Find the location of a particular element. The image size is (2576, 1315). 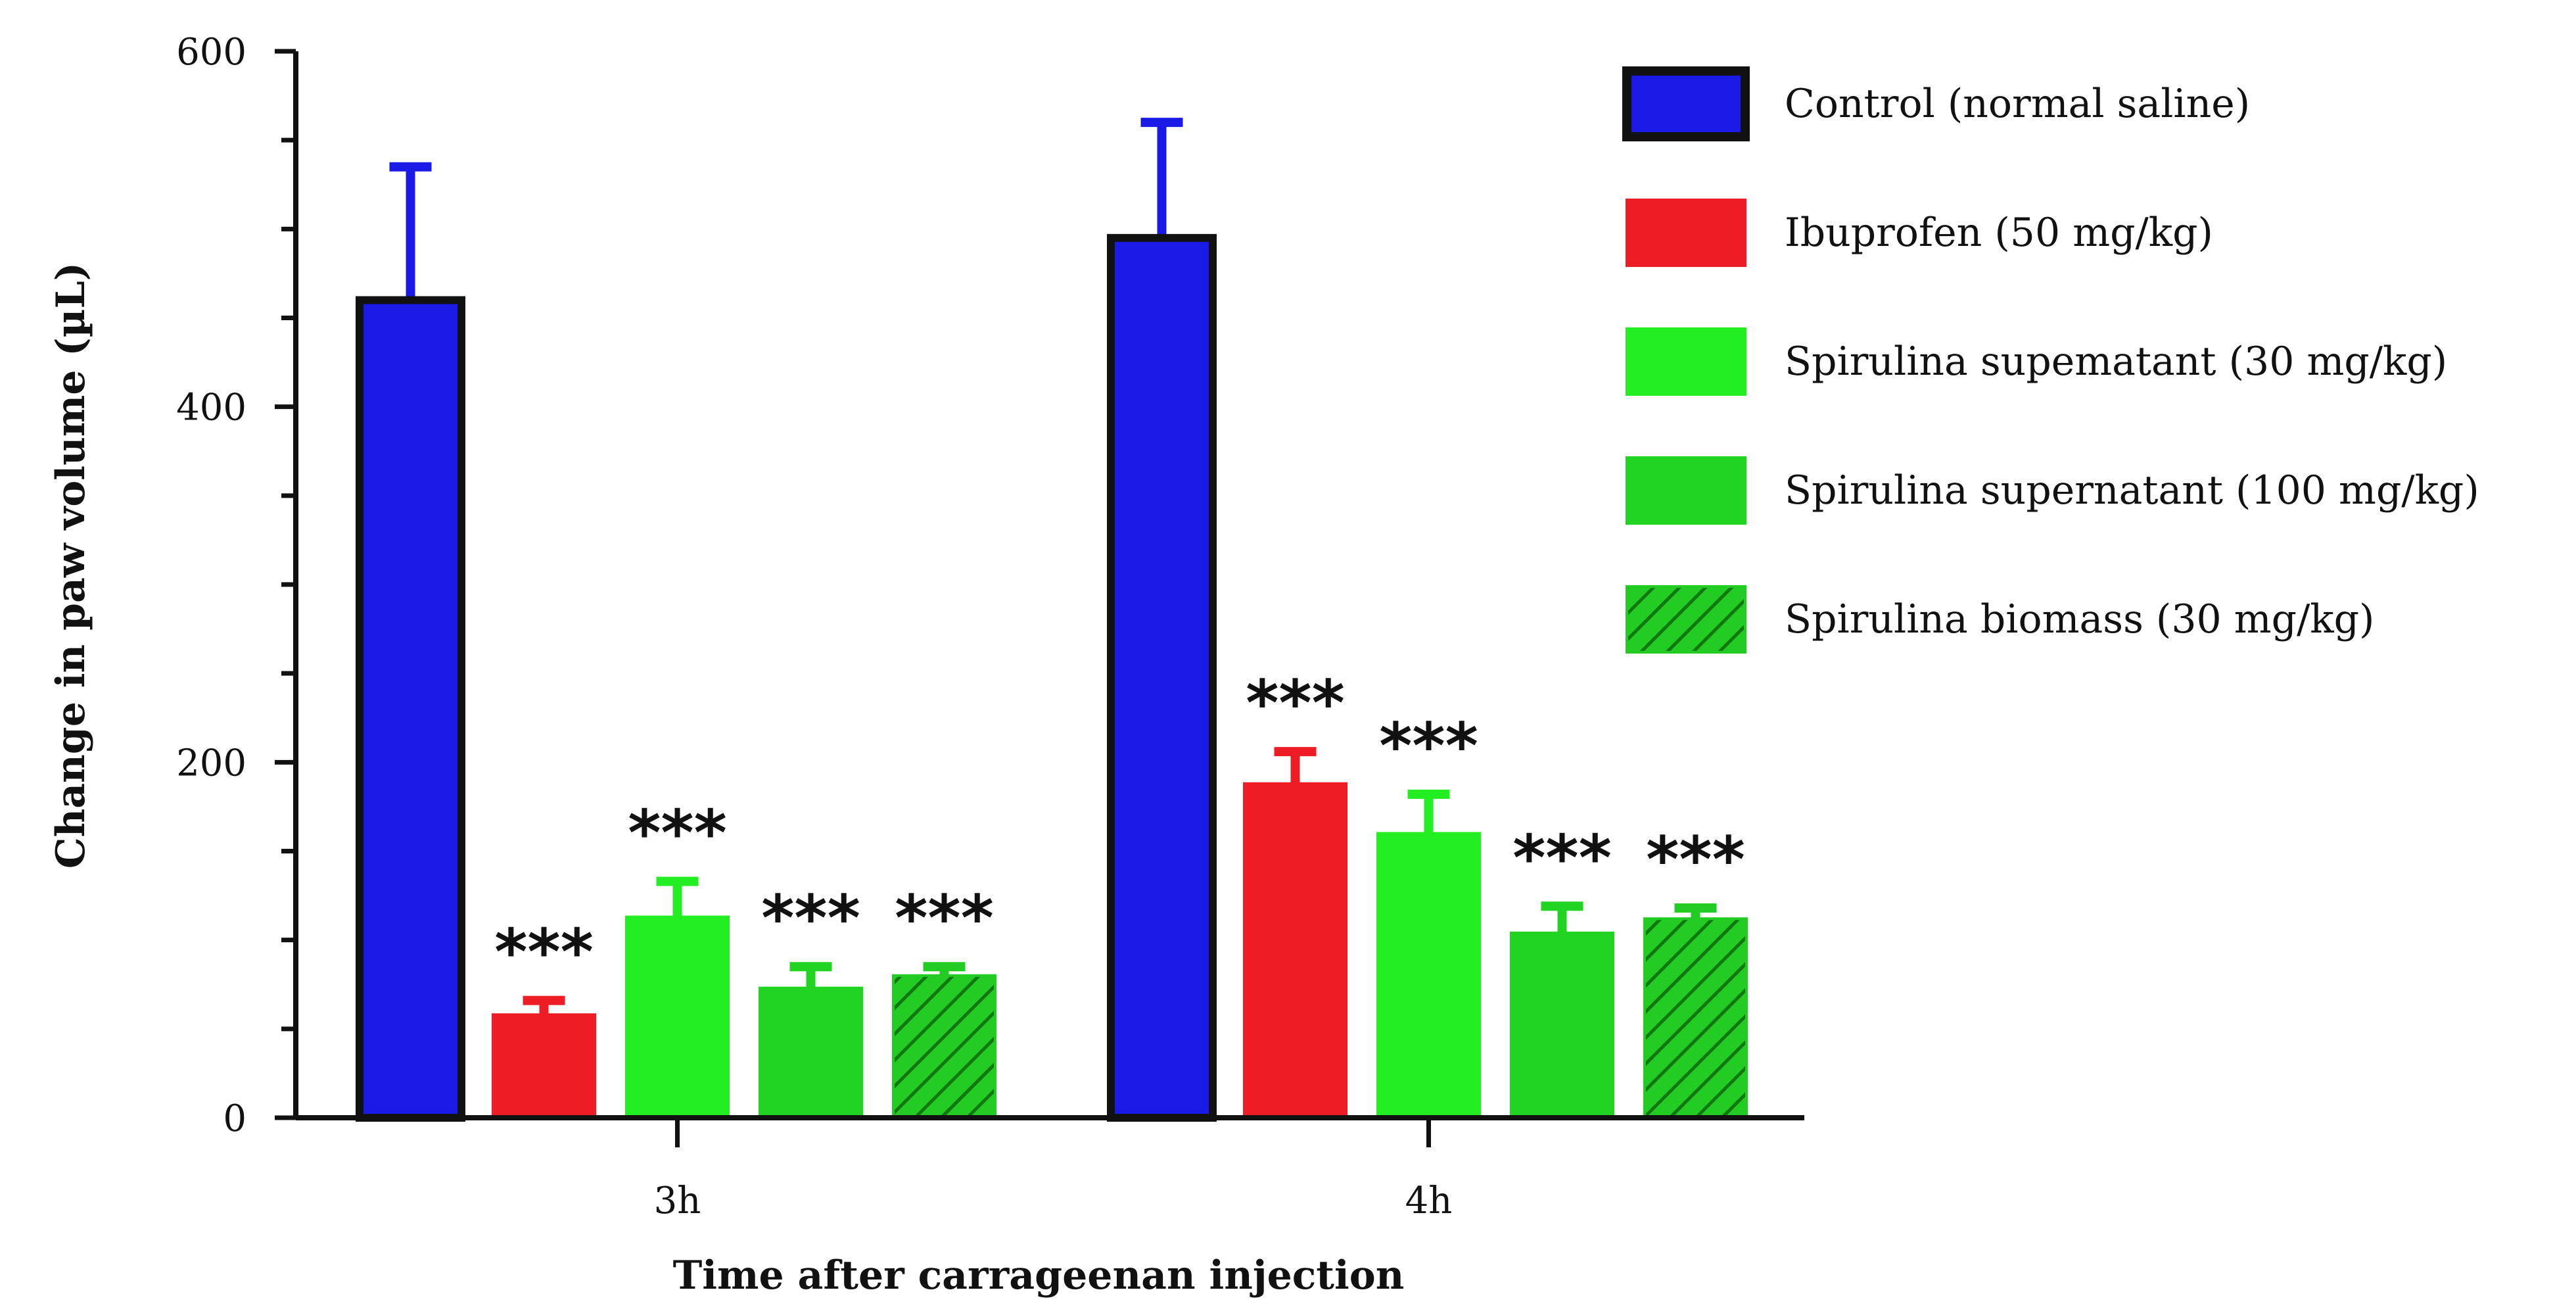

legend-item: Control (normal saline) is located at coordinates (1936, 103).